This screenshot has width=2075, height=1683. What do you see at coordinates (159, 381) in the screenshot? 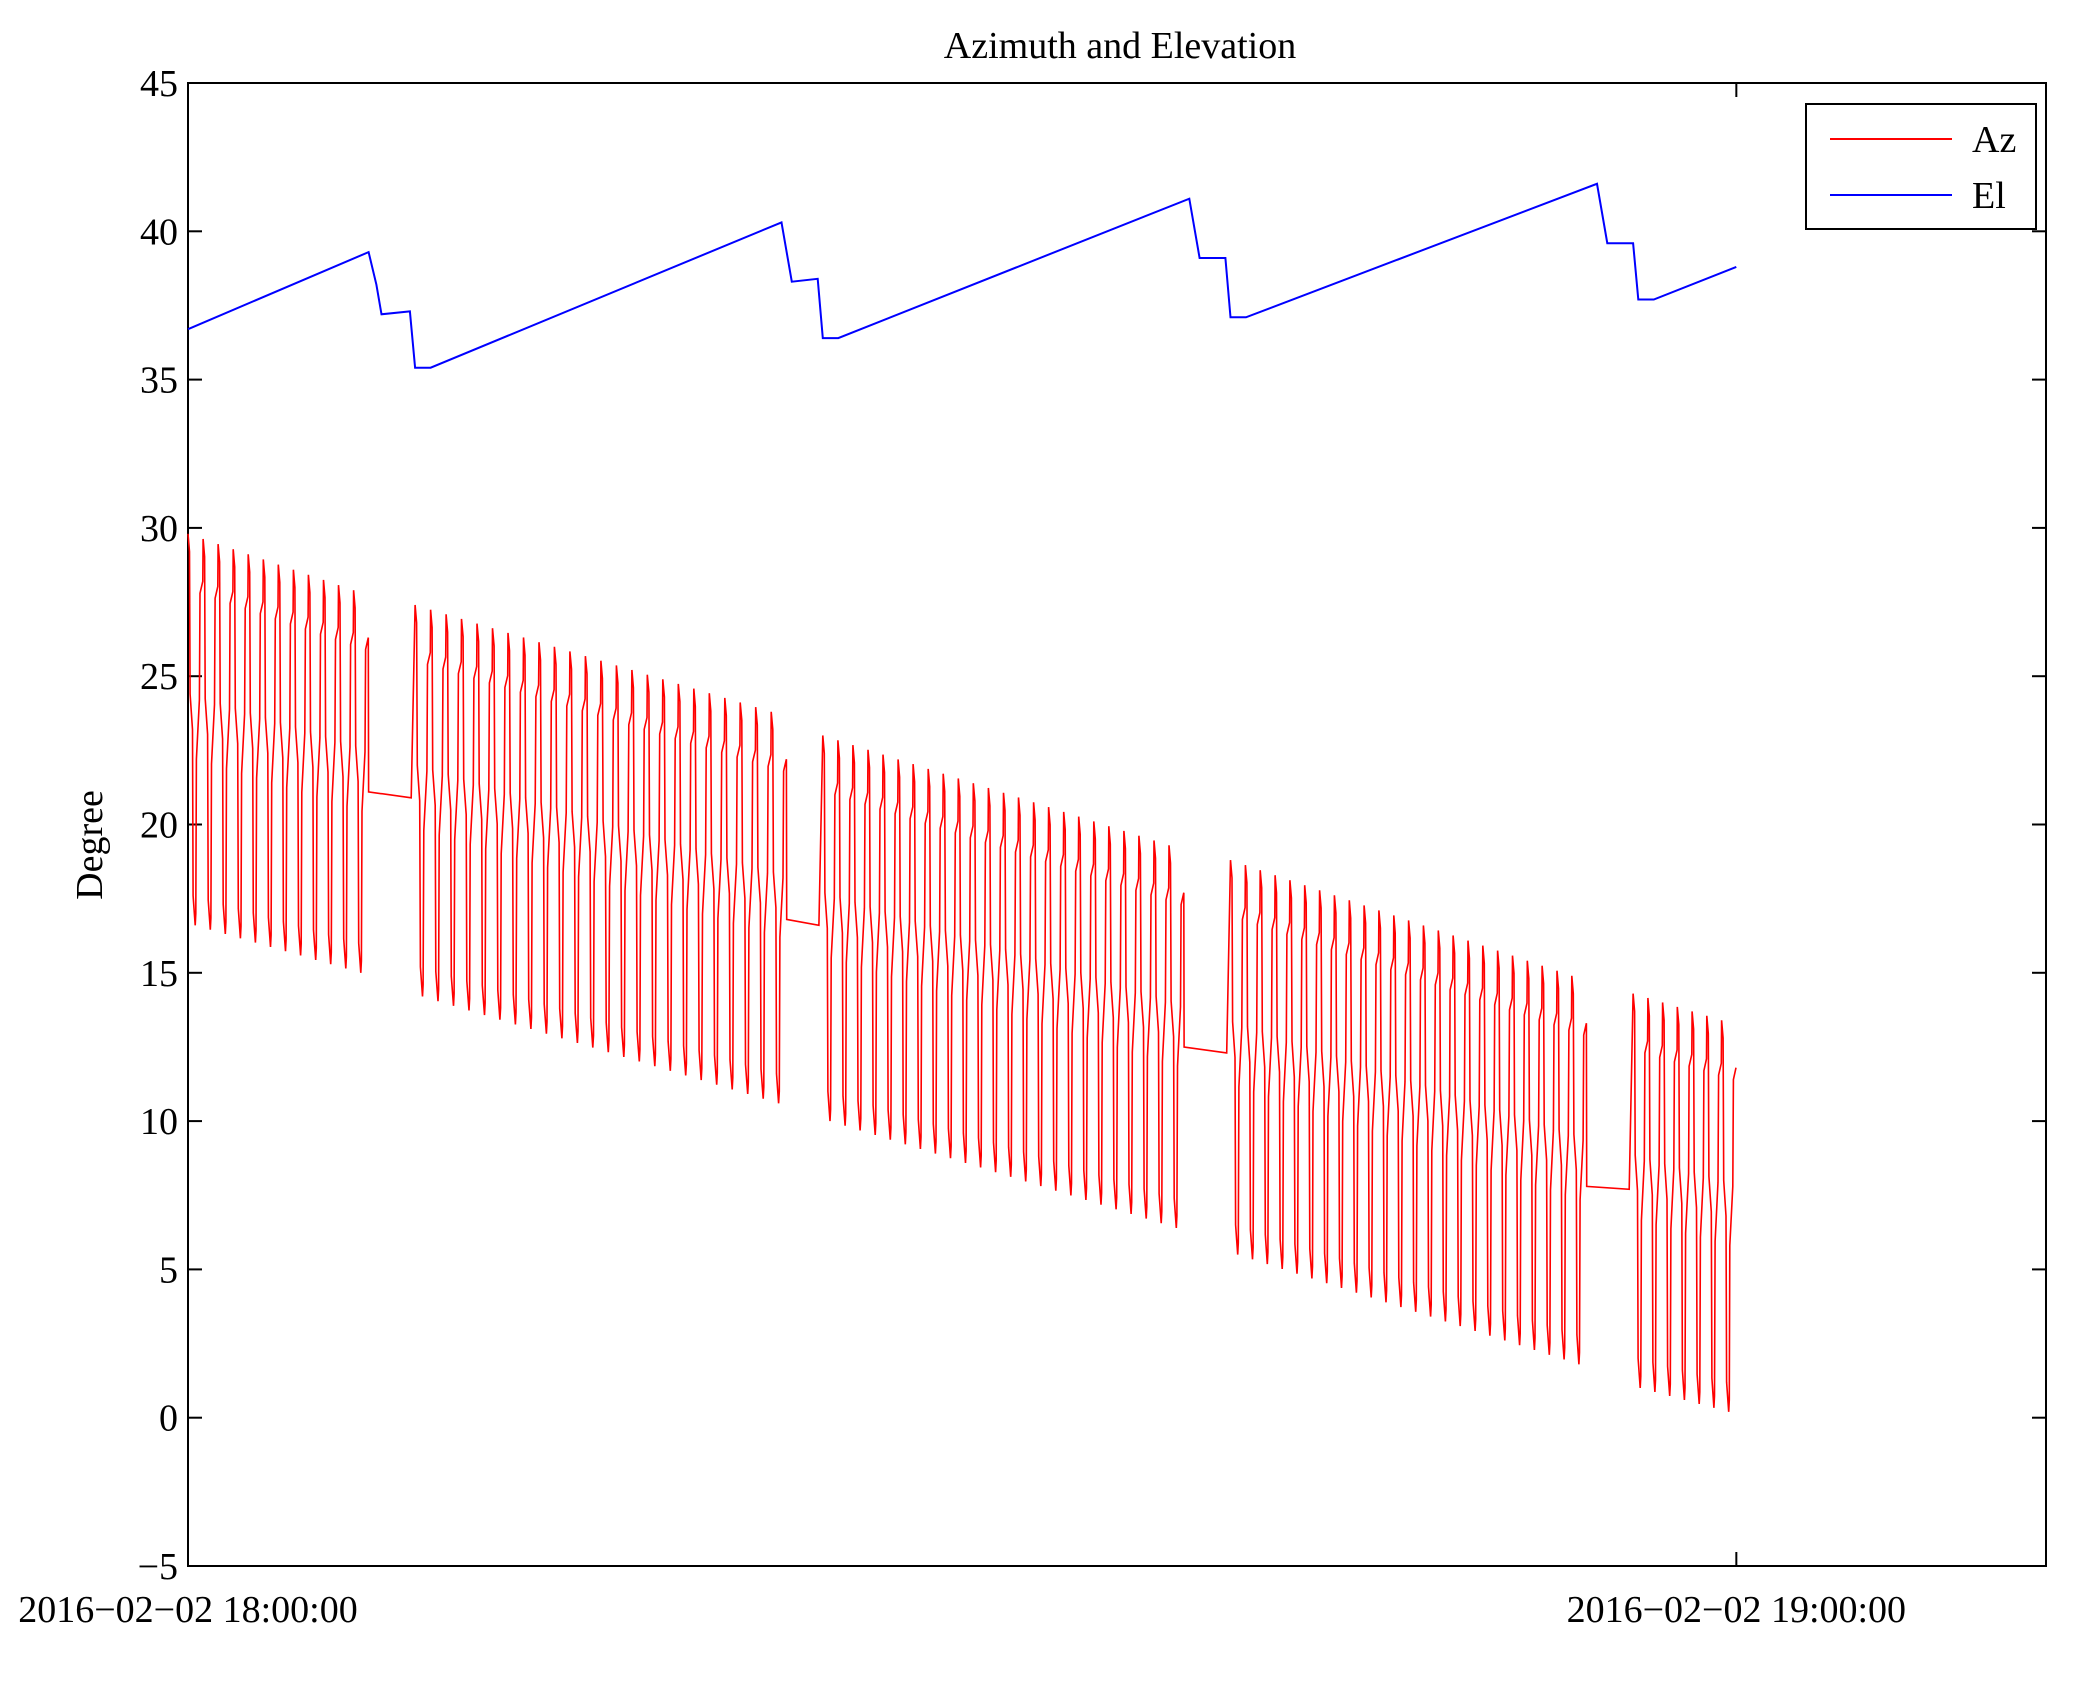
I see `y-tick-label: 35` at bounding box center [159, 381].